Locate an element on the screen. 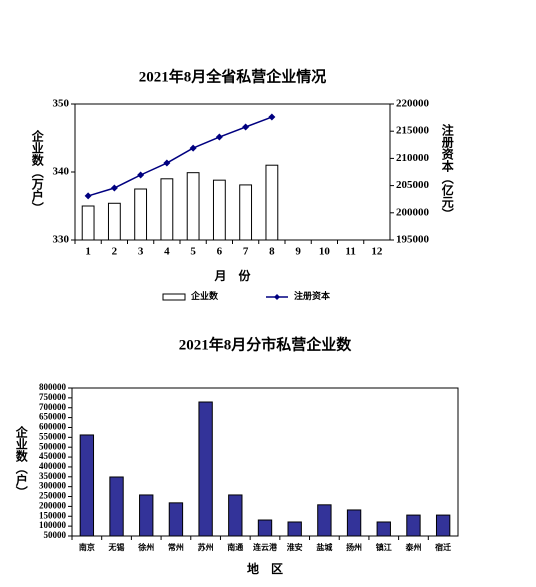  y2-tick-label: 220000 is located at coordinates (413, 104).